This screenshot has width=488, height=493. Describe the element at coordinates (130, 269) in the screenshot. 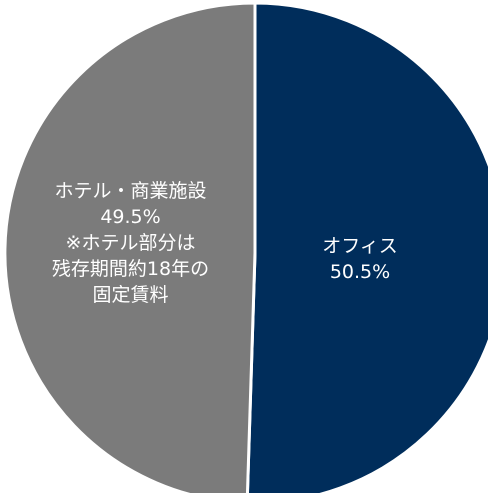

I see `slice-note-line-2: 残存期間約18年の` at that location.